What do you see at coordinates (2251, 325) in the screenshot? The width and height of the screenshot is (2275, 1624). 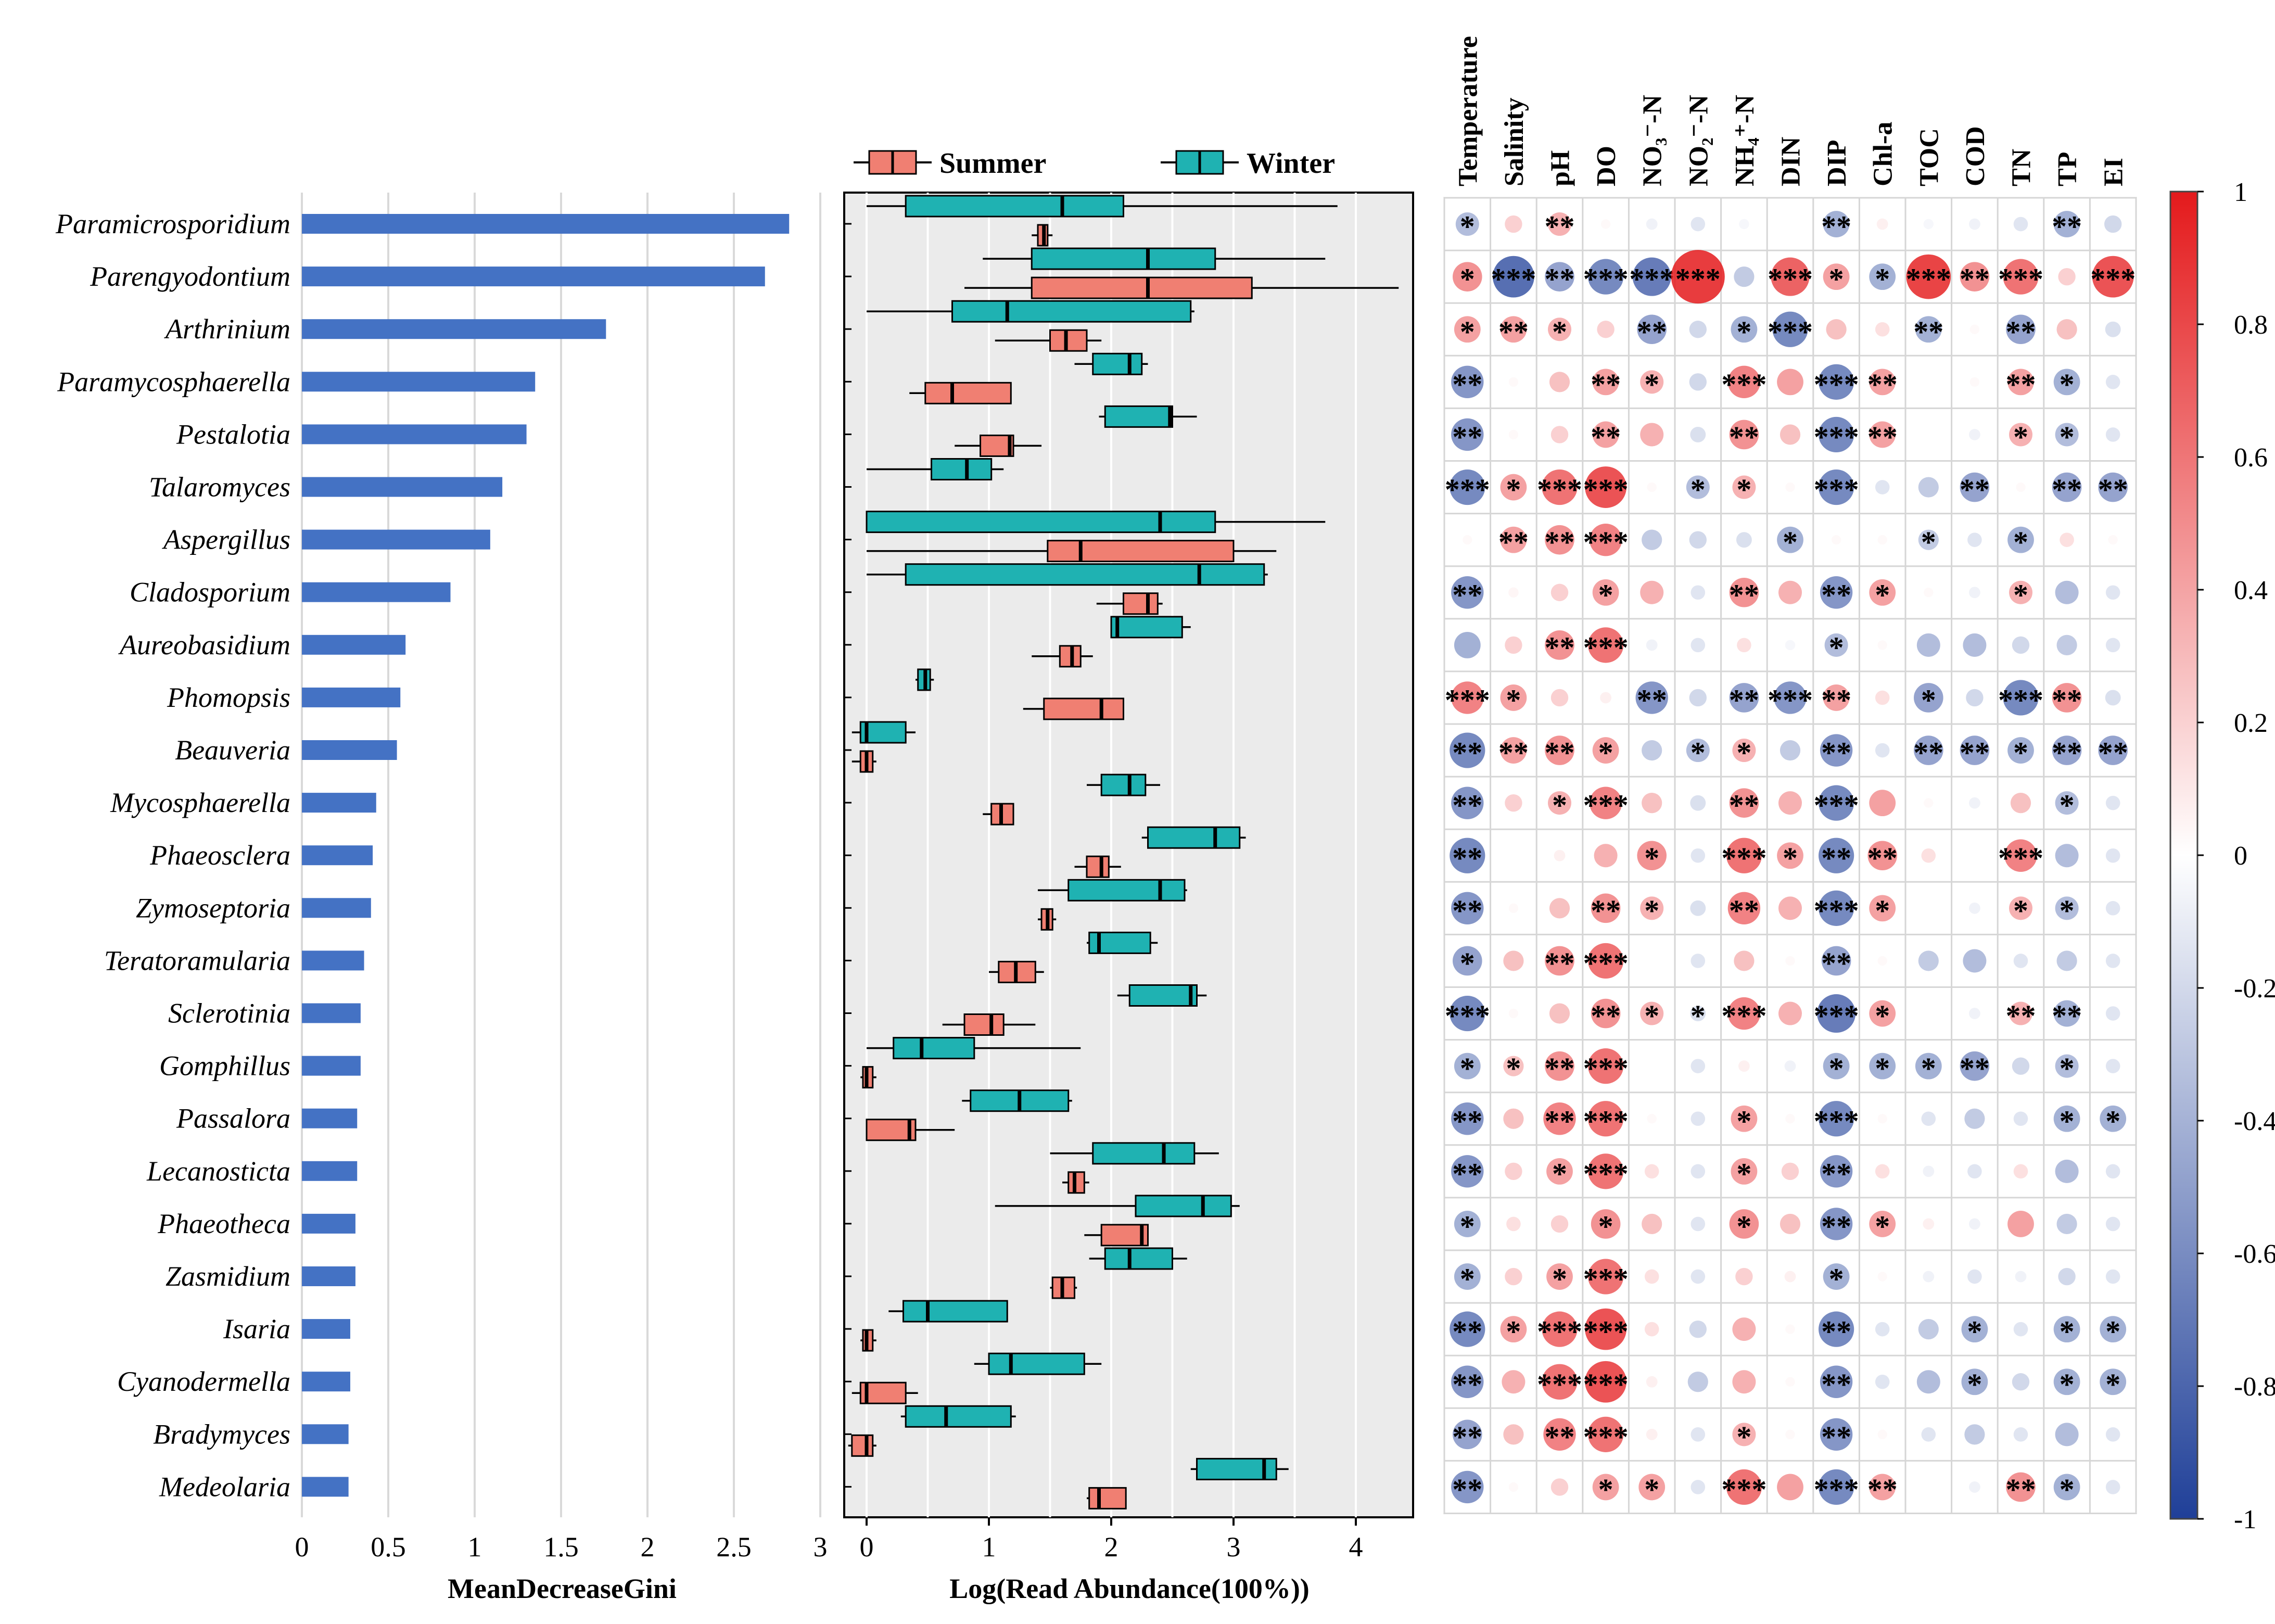 I see `colorbar-tick-label: 0.8` at bounding box center [2251, 325].